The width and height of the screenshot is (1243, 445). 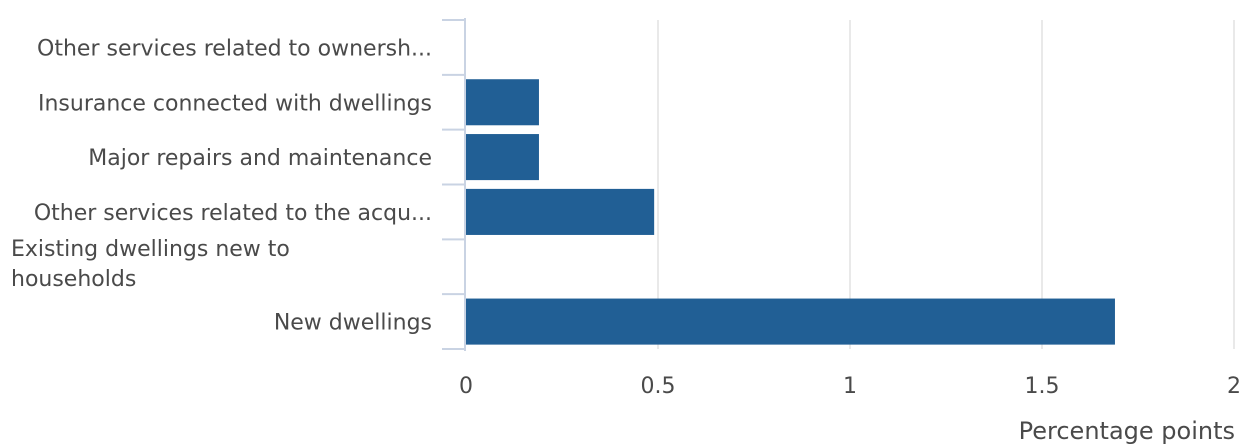 What do you see at coordinates (1127, 431) in the screenshot?
I see `x-axis-title: Percentage points` at bounding box center [1127, 431].